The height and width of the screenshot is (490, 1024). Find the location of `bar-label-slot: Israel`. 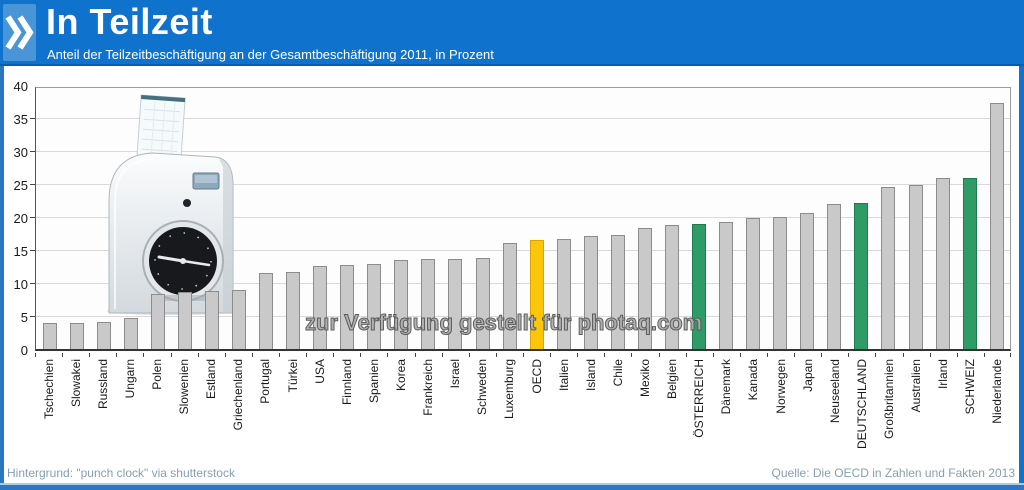

bar-label-slot: Israel is located at coordinates (455, 418).